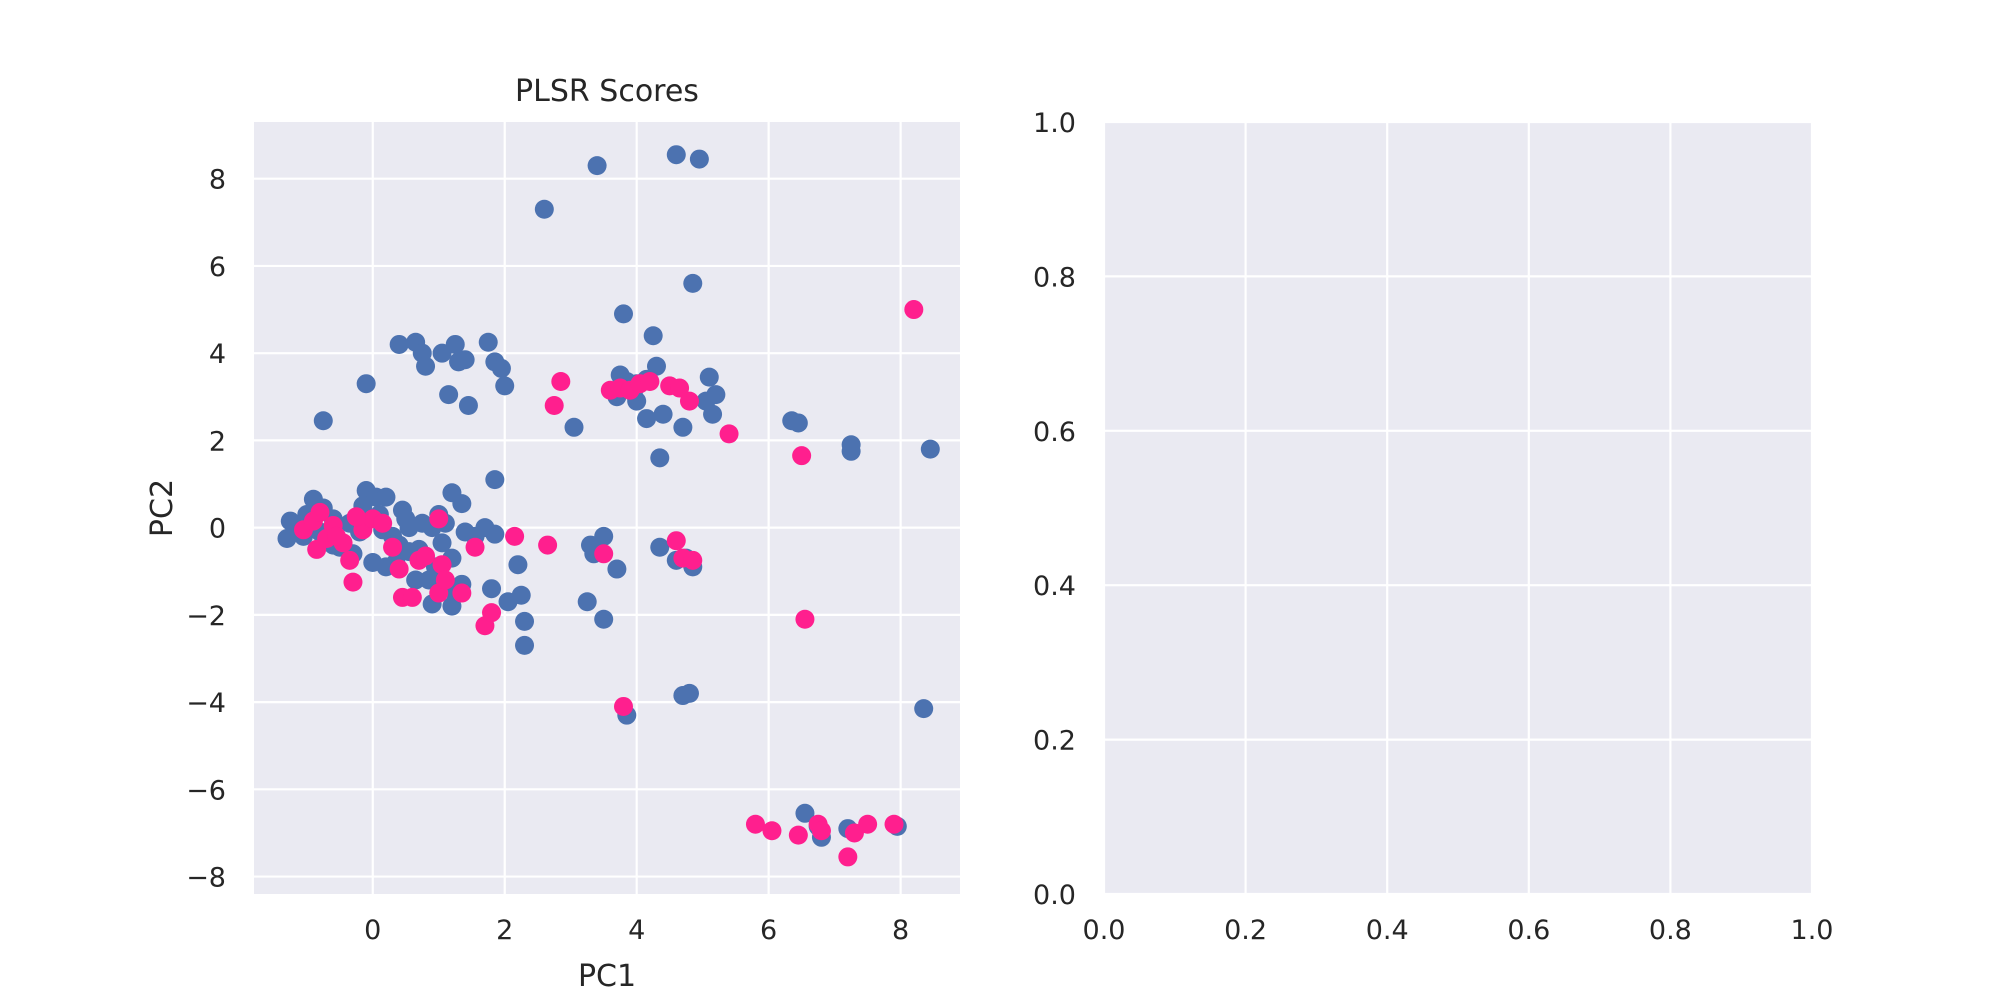 The height and width of the screenshot is (1000, 2000). Describe the element at coordinates (1458, 930) in the screenshot. I see `empty-x-tick-labels: 0.0 0.2 0.4 0.6 0.8 1.0` at that location.